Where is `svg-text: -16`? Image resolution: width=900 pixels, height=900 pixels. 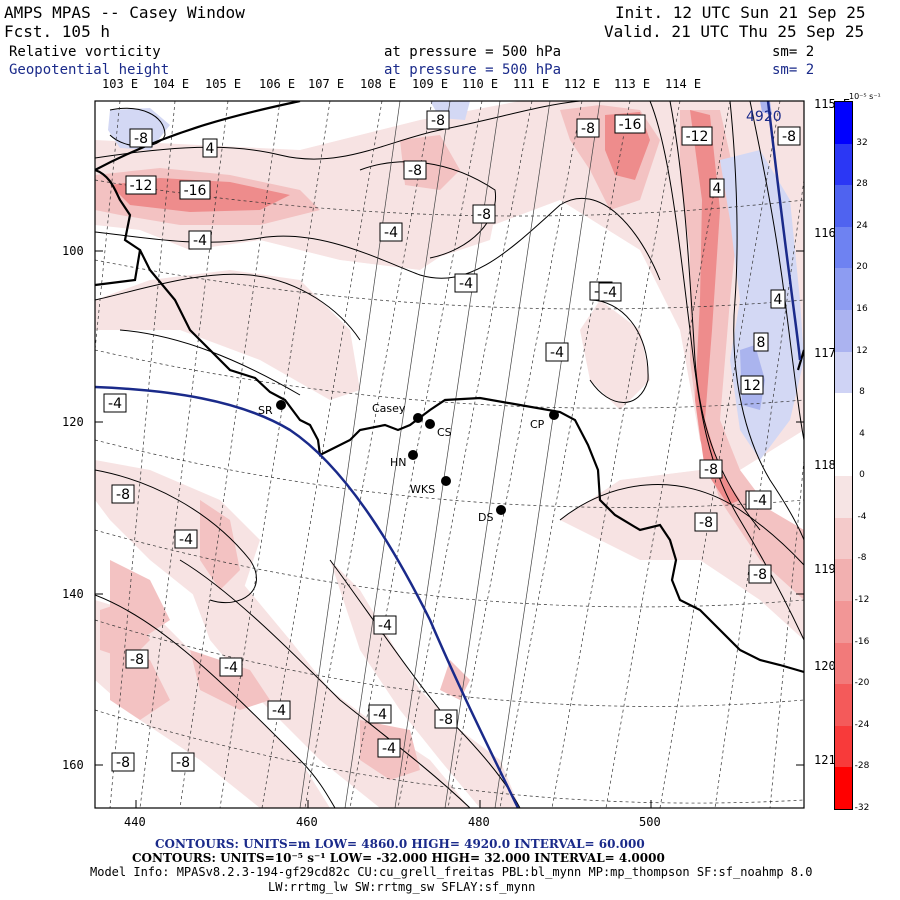
svg-text: -16 is located at coordinates (195, 191).